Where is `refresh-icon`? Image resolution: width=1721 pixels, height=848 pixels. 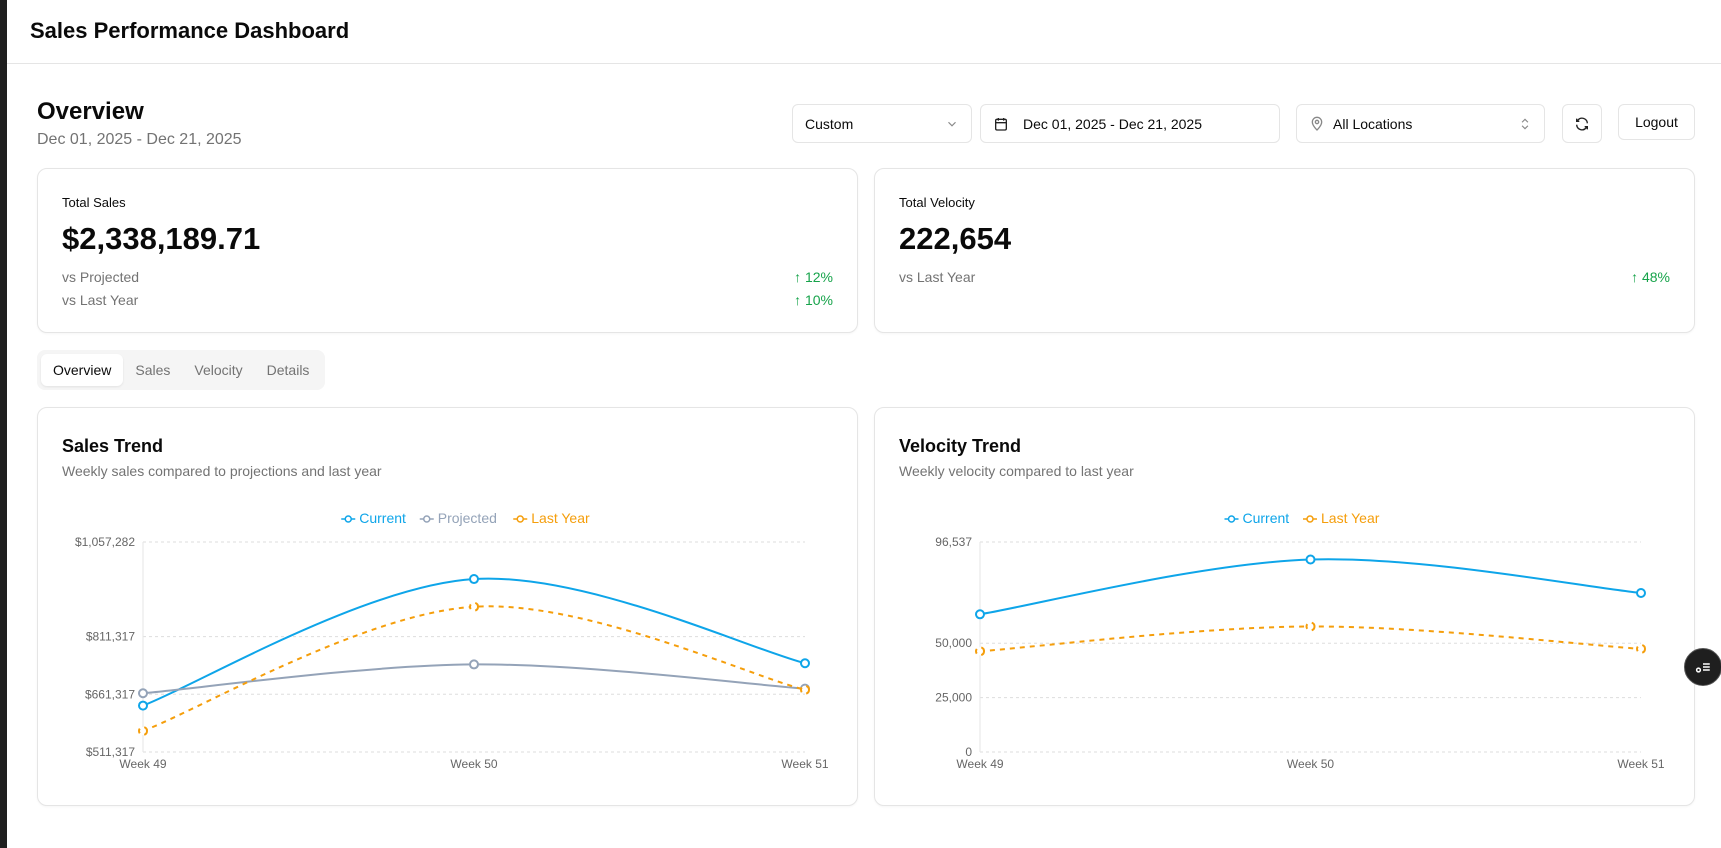
refresh-icon is located at coordinates (1582, 123).